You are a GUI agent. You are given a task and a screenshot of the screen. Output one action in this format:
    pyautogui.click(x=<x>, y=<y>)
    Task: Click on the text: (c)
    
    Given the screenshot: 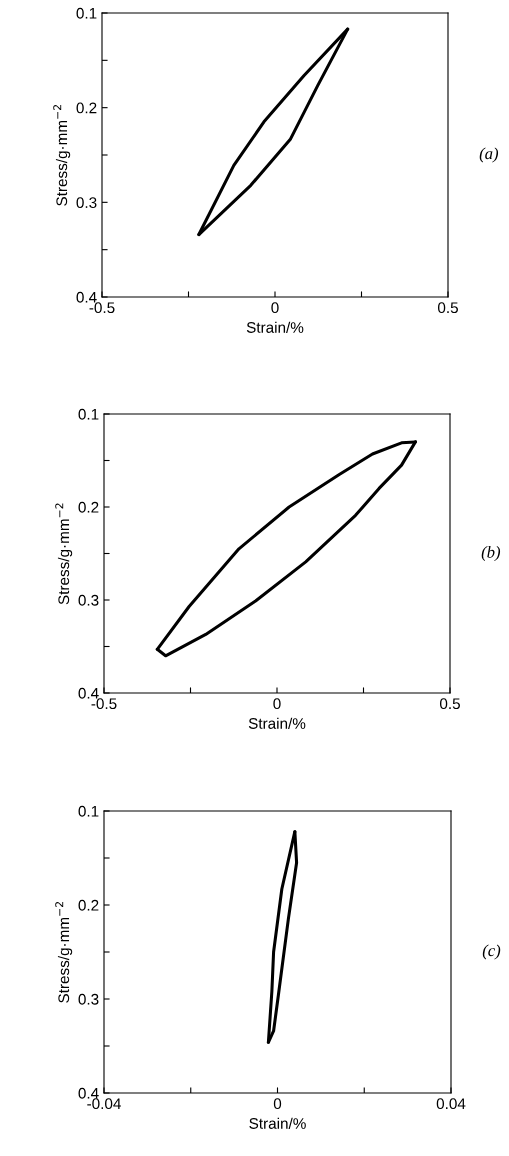 What is the action you would take?
    pyautogui.click(x=491, y=952)
    